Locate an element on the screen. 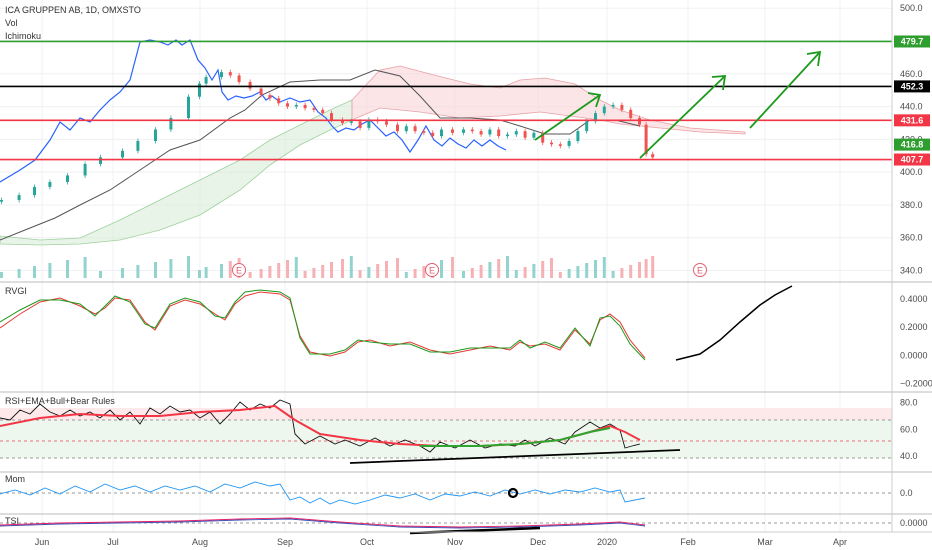 This screenshot has width=932, height=550. mom-pane: Mom 0.0 is located at coordinates (466, 488).